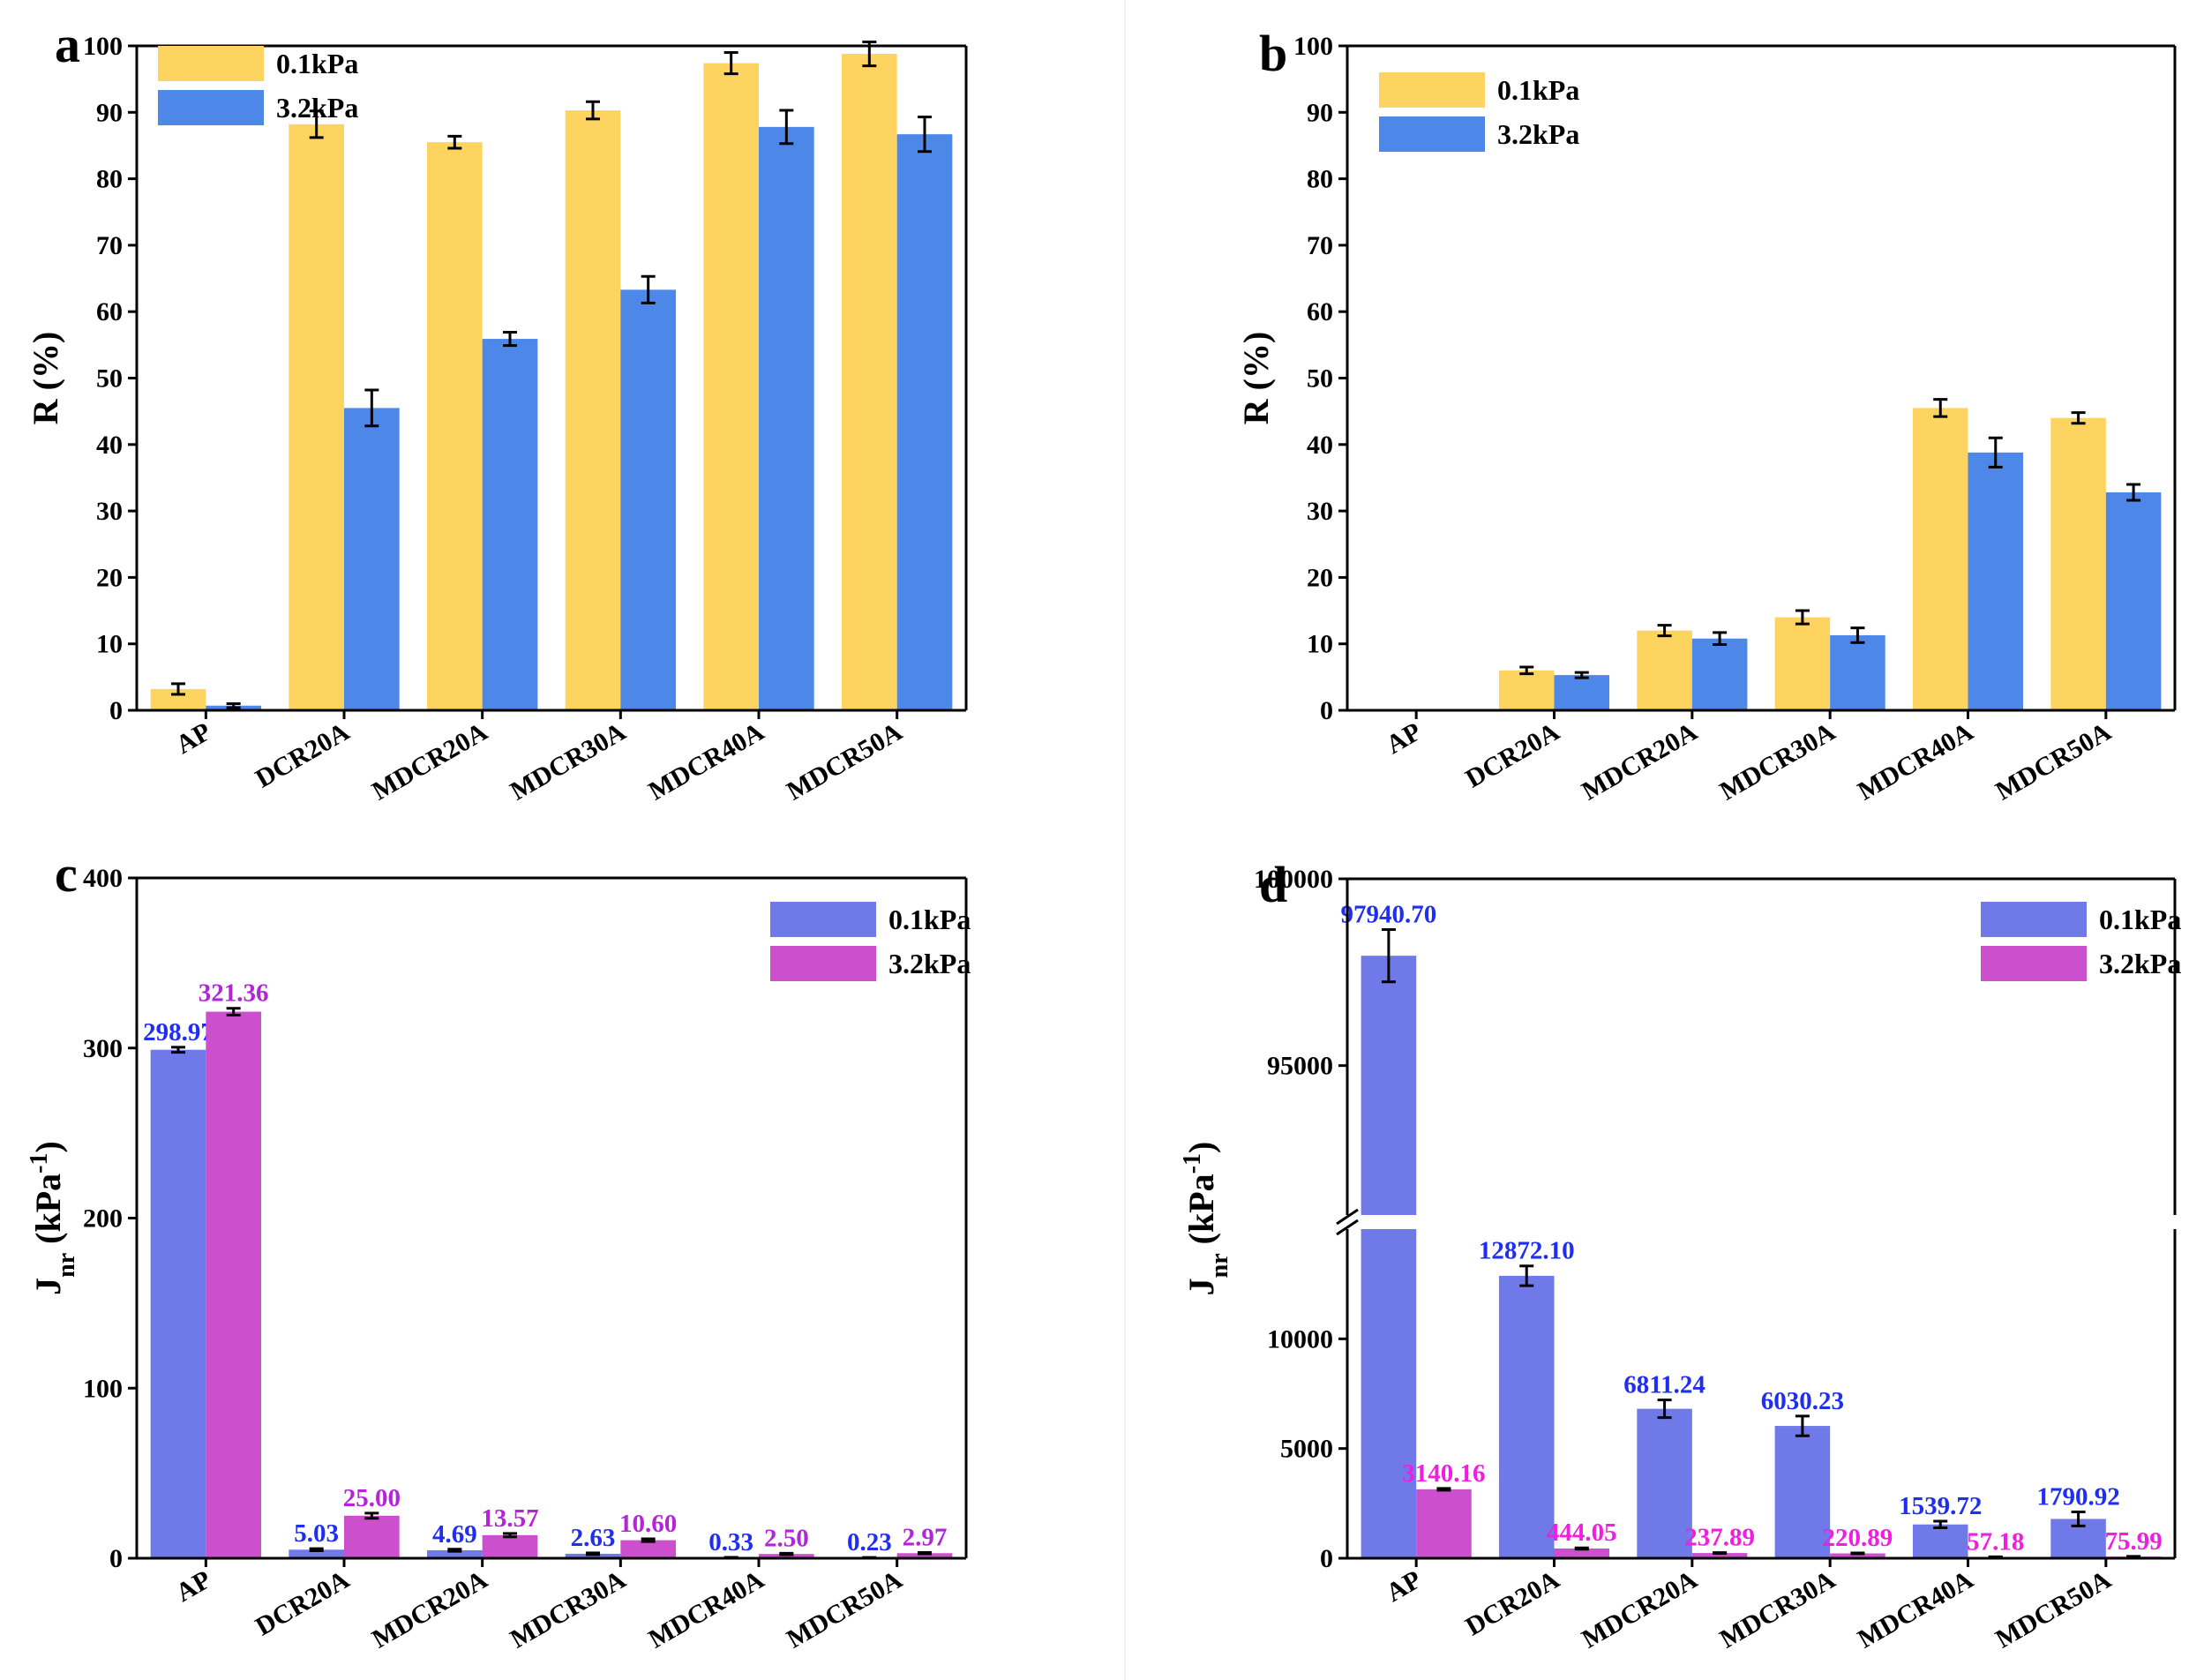 The image size is (2189, 1680). What do you see at coordinates (1664, 1385) in the screenshot?
I see `data-label: 6811.24` at bounding box center [1664, 1385].